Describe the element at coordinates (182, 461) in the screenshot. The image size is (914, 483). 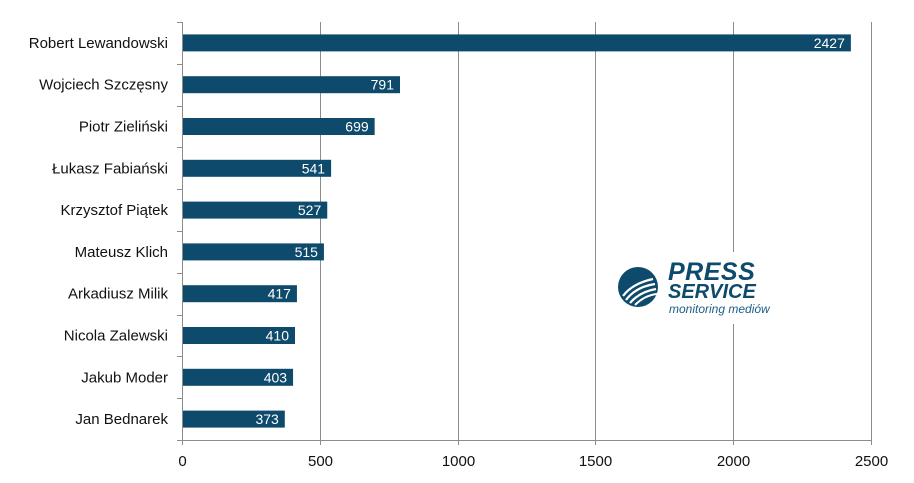
I see `x-tick-label-0: 0` at that location.